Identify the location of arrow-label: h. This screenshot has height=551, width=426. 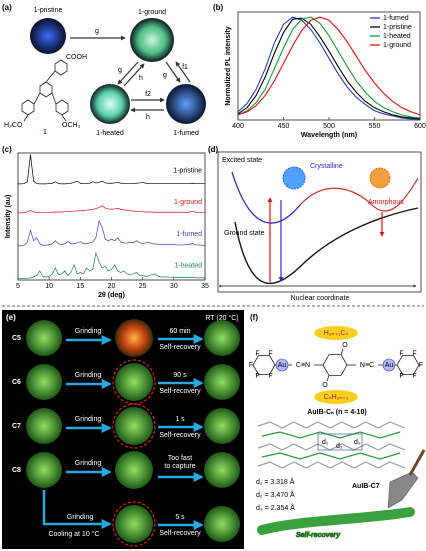
(141, 78).